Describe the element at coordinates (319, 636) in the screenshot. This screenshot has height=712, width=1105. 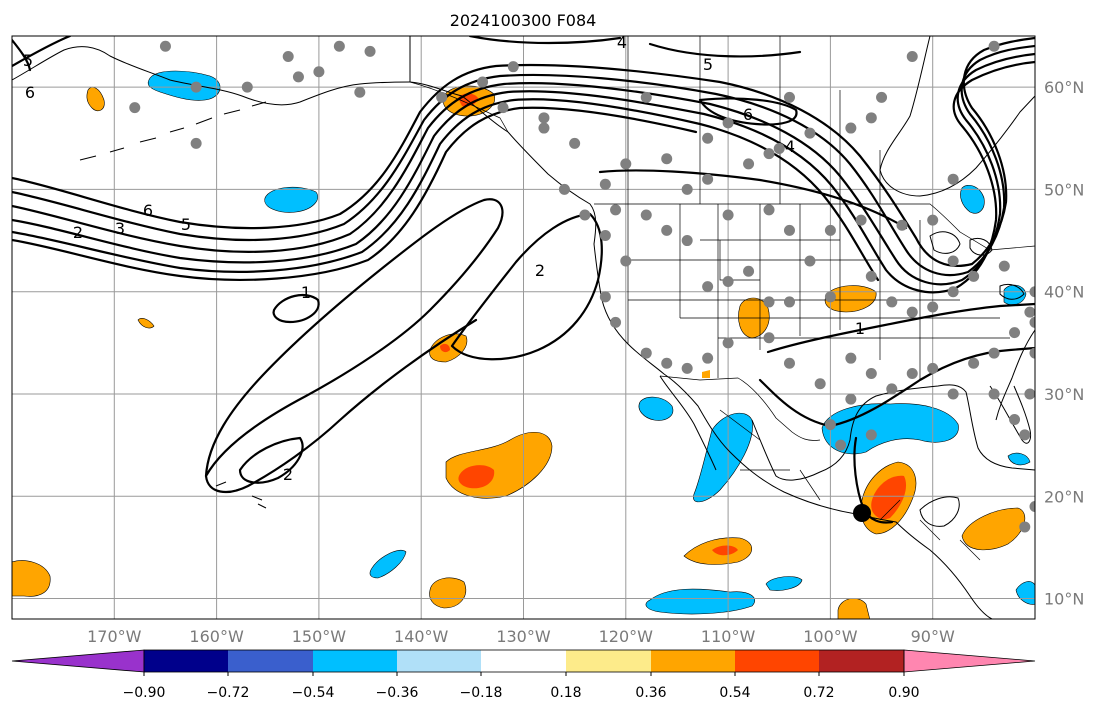
I see `longitude-tick-label: 150°W` at that location.